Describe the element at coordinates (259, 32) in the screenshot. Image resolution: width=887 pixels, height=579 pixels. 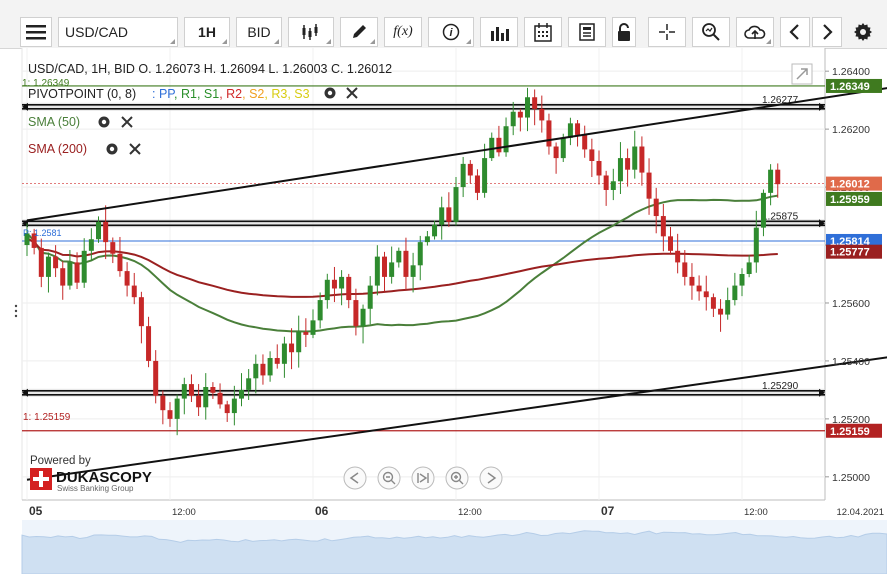
I see `price-side-selector: BID` at that location.